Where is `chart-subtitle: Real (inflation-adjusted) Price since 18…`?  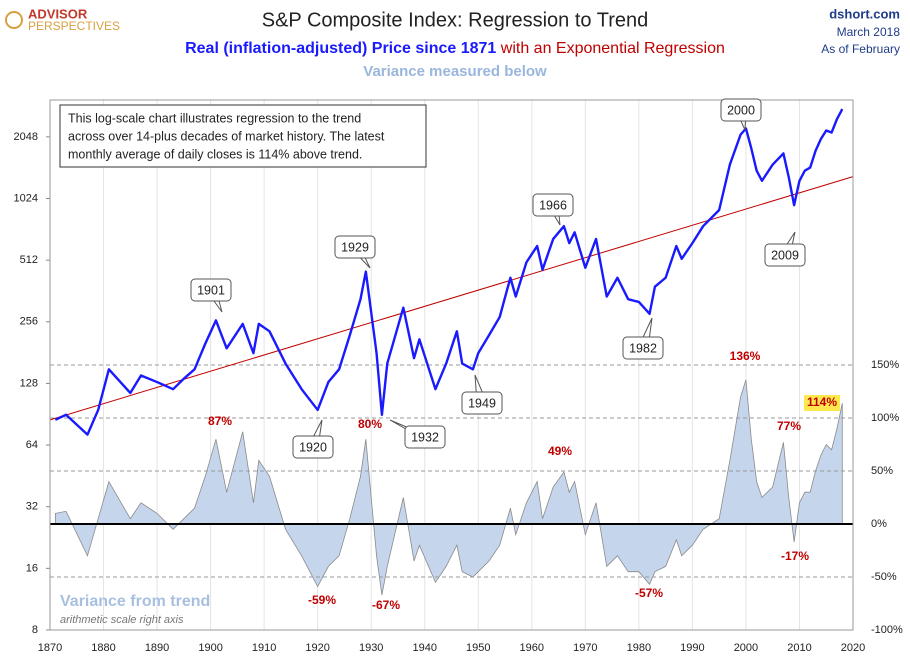
chart-subtitle: Real (inflation-adjusted) Price since 18… is located at coordinates (455, 48).